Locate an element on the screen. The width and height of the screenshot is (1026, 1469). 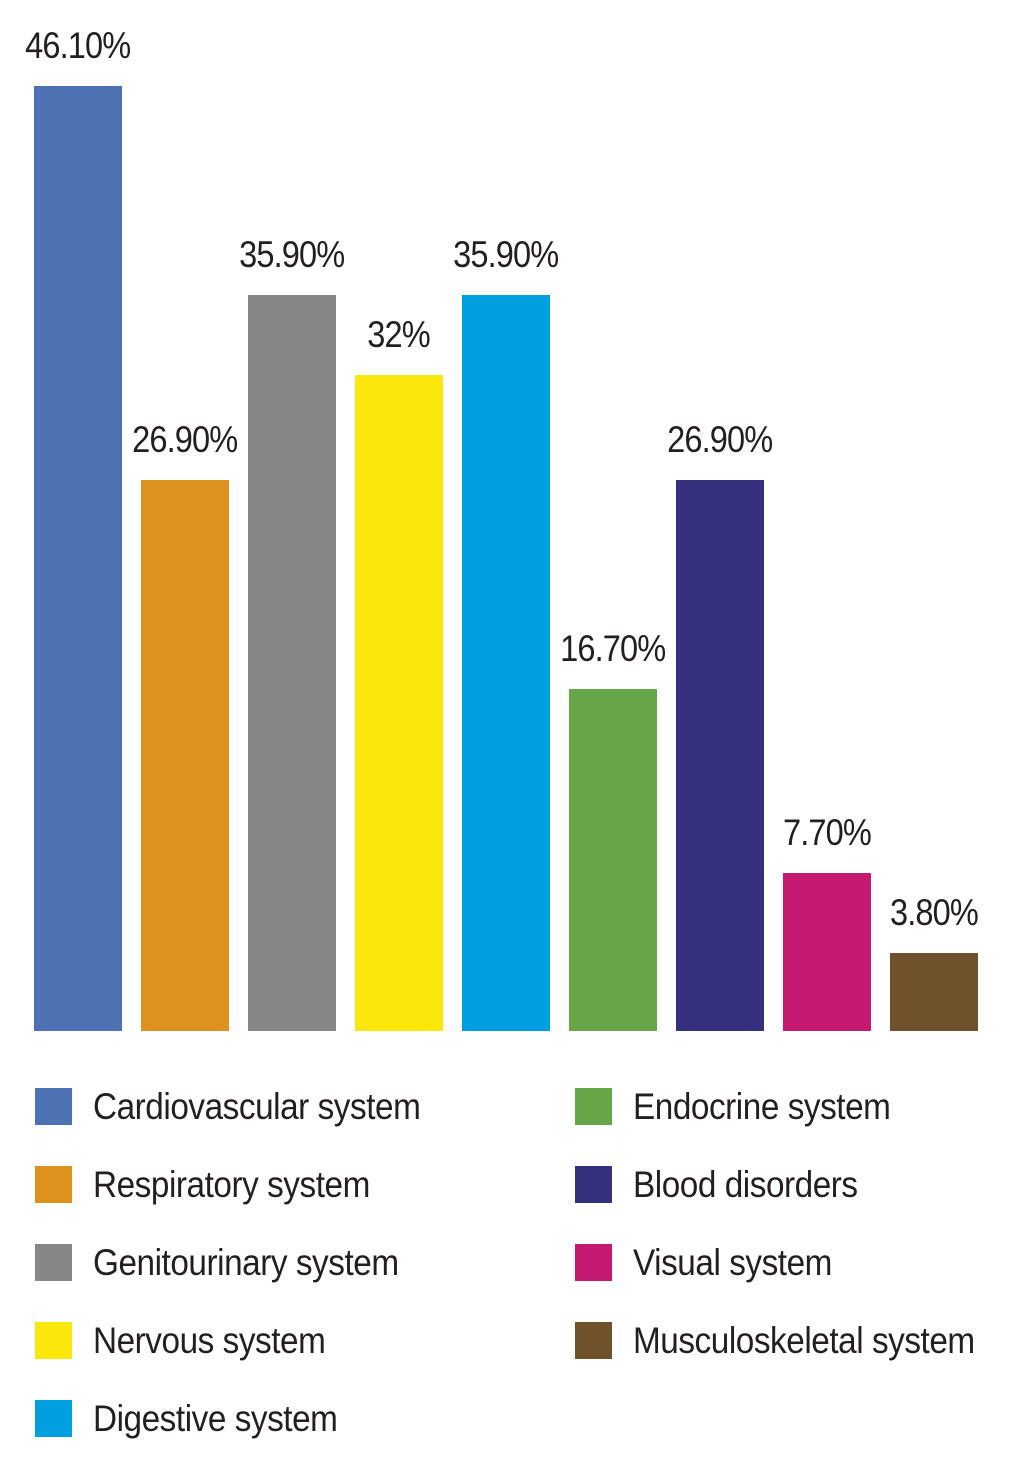
legend-item-musculoskeletal-system: Musculoskeletal system is located at coordinates (794, 1340).